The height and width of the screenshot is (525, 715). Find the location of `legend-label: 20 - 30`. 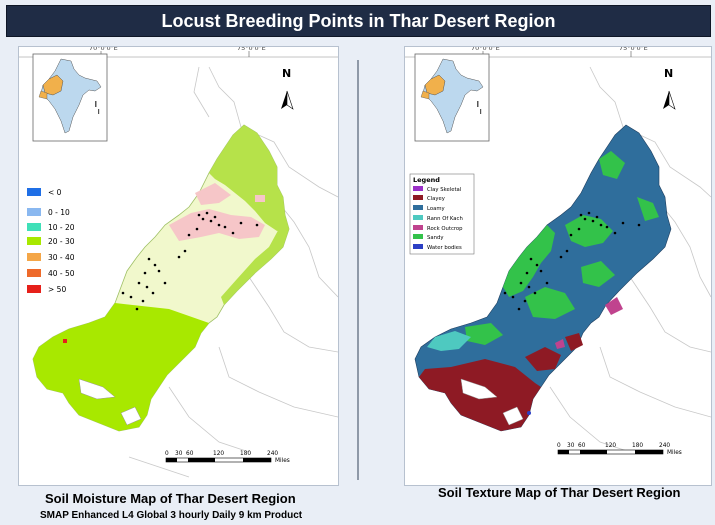

legend-label: 20 - 30 is located at coordinates (61, 241).